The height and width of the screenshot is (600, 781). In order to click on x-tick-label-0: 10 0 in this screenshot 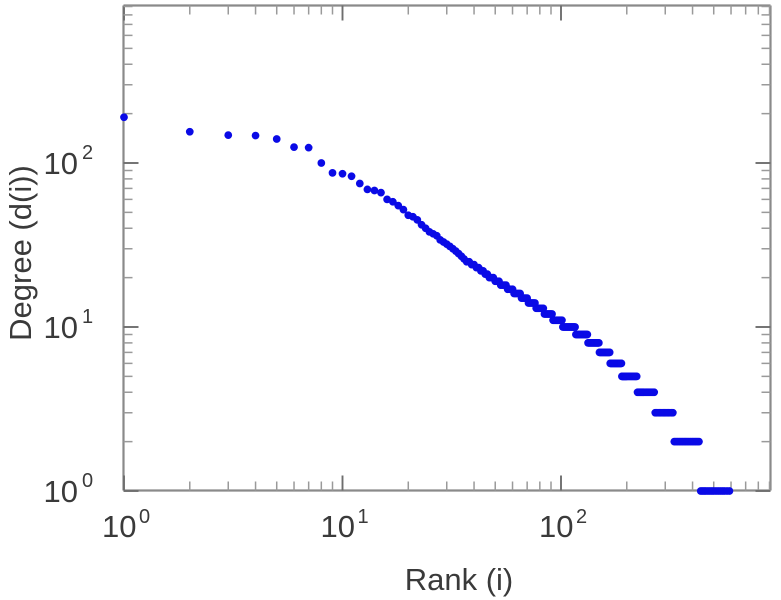, I will do `click(126, 525)`.